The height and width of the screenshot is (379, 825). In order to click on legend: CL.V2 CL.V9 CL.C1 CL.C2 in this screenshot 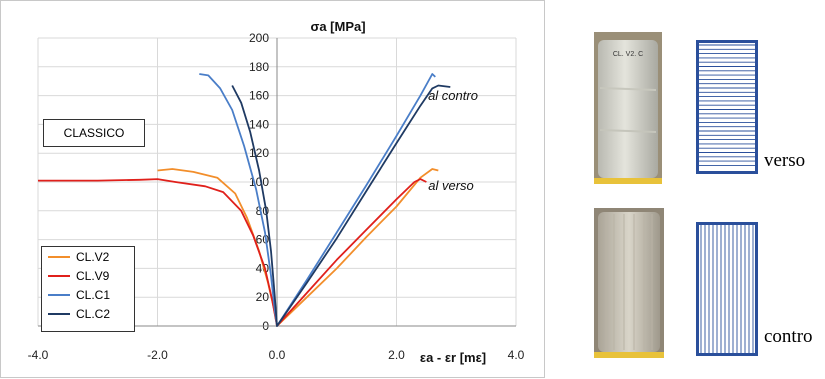, I will do `click(88, 289)`.